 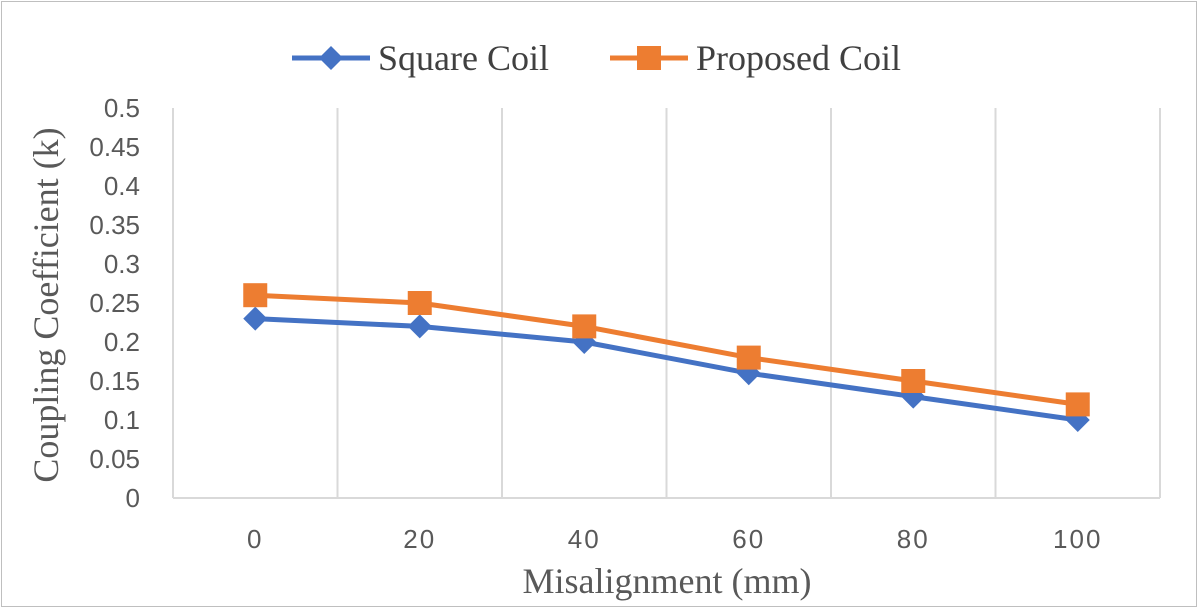 I want to click on x-tick-label: 60, so click(x=748, y=539).